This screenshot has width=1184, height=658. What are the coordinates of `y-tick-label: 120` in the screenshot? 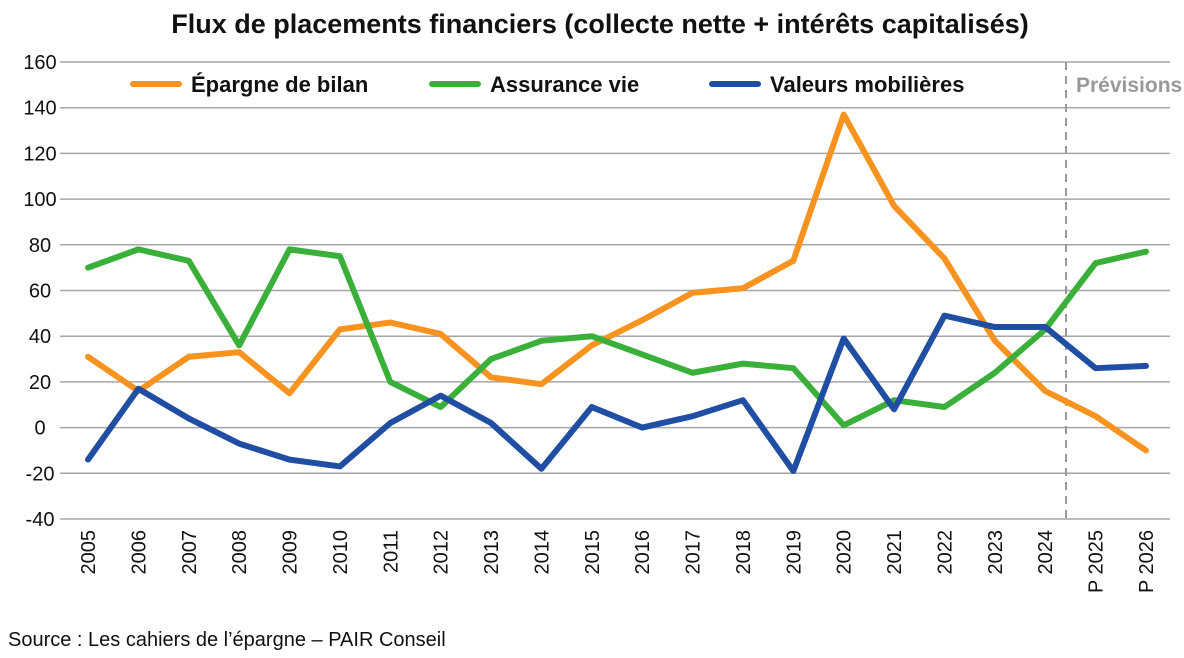 It's located at (39, 154).